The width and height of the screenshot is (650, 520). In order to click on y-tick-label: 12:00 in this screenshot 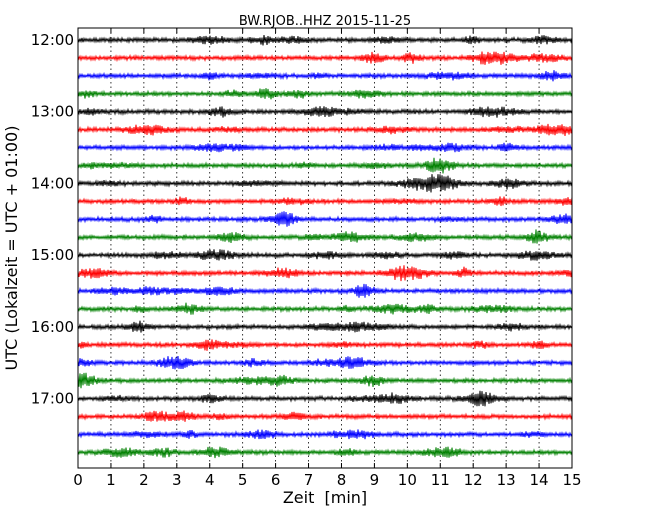, I will do `click(52, 40)`.